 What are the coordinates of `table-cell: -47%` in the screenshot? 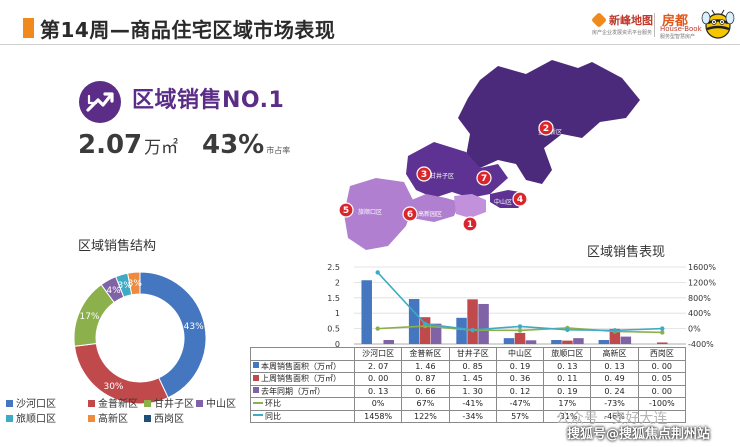 It's located at (520, 404).